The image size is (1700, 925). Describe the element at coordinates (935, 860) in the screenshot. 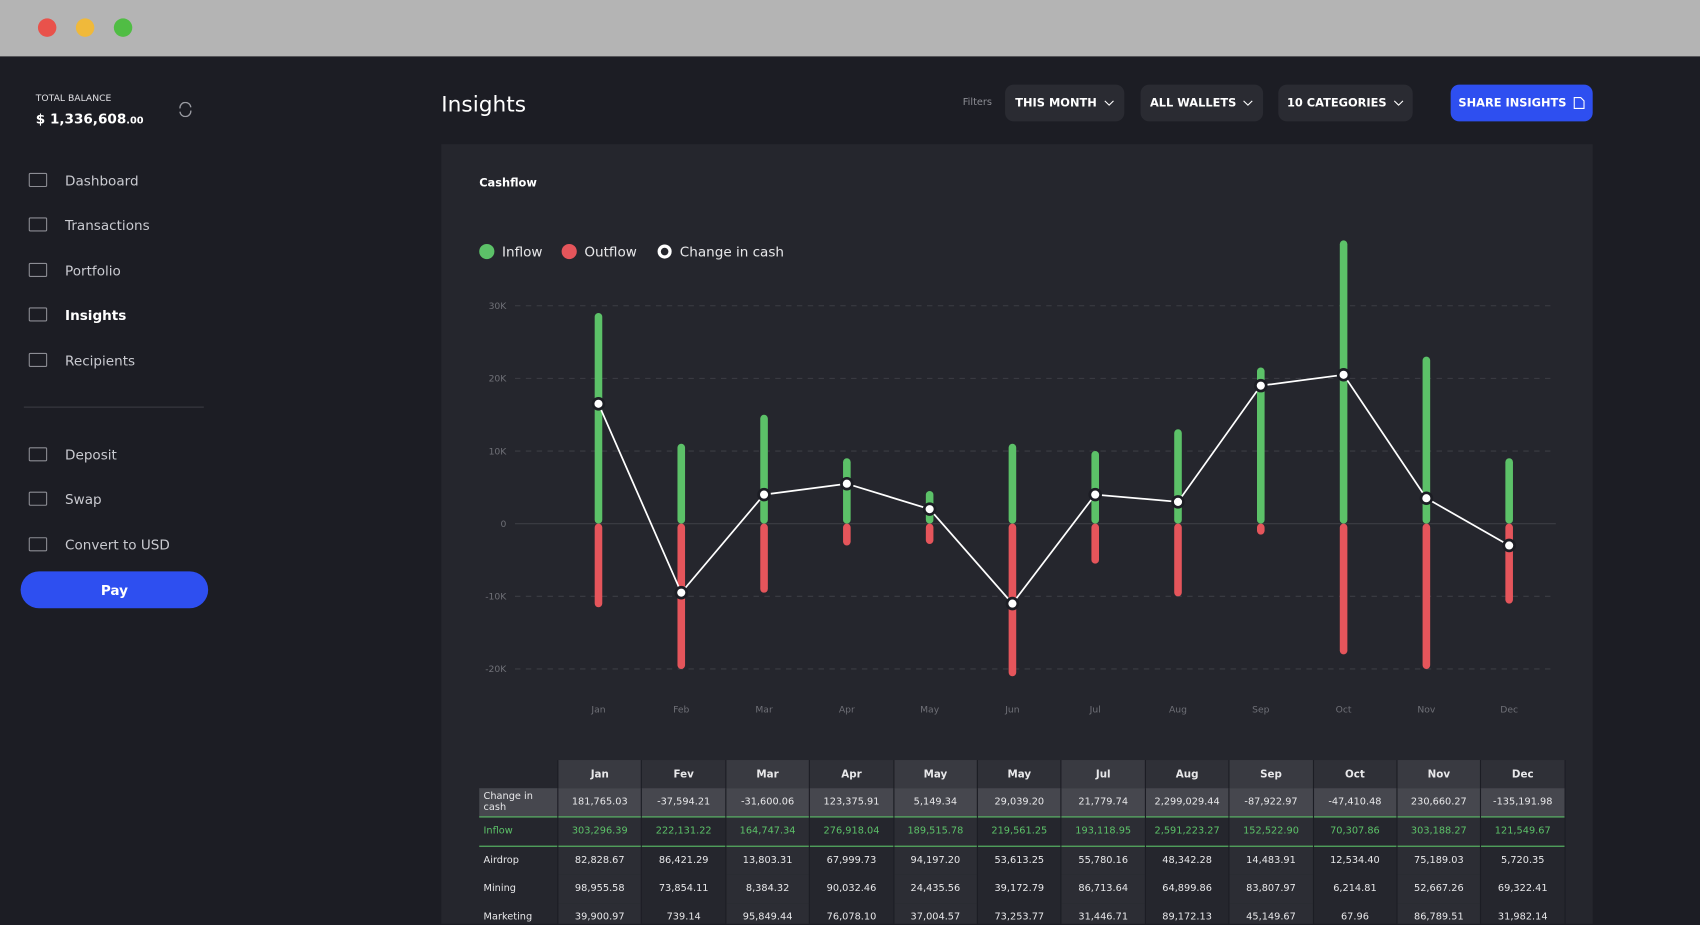

I see `table-cell: 94,197.20` at that location.